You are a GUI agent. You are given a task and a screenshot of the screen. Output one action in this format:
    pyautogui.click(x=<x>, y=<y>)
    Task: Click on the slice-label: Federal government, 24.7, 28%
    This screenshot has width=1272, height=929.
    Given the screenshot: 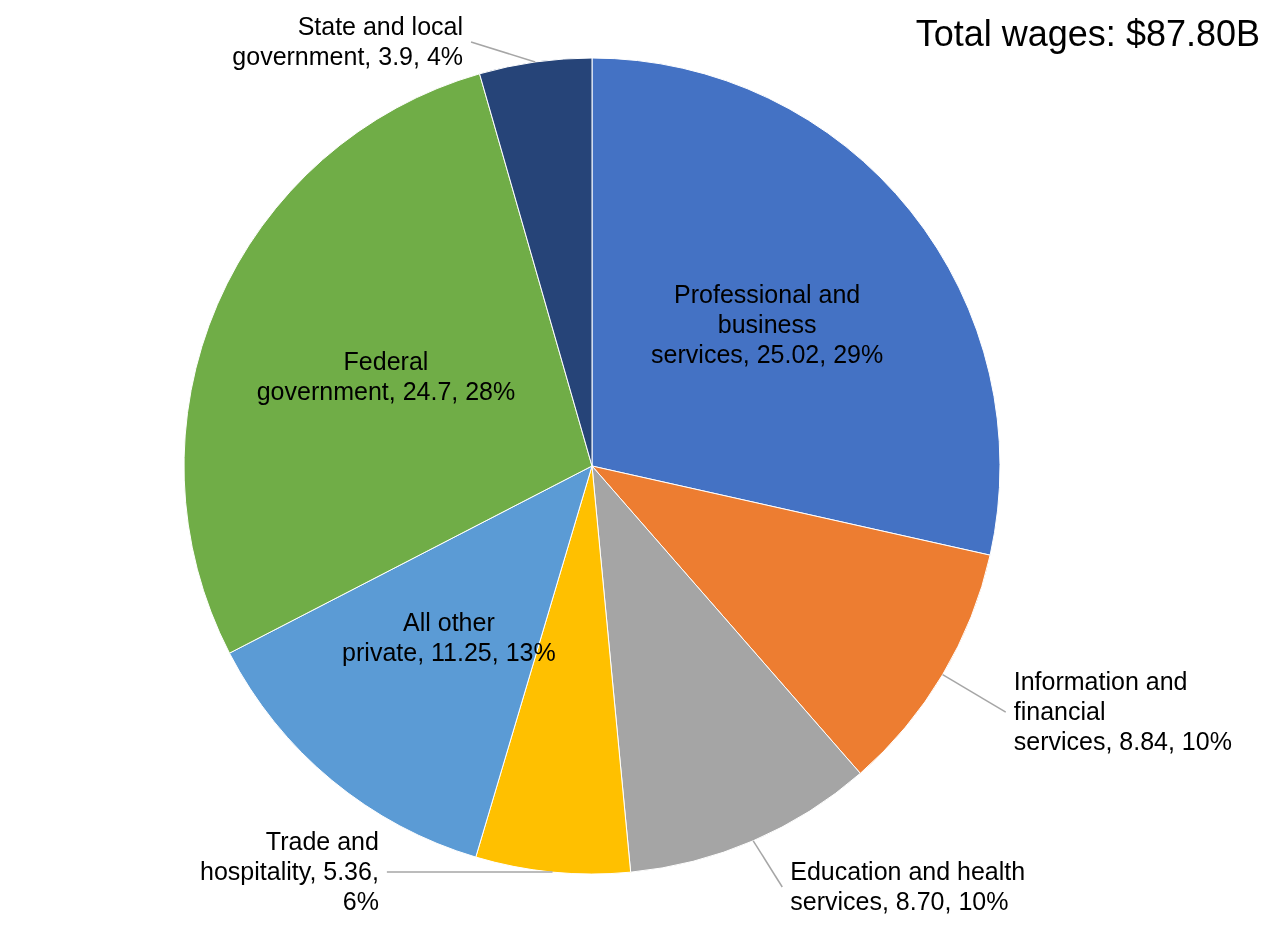 What is the action you would take?
    pyautogui.click(x=386, y=375)
    